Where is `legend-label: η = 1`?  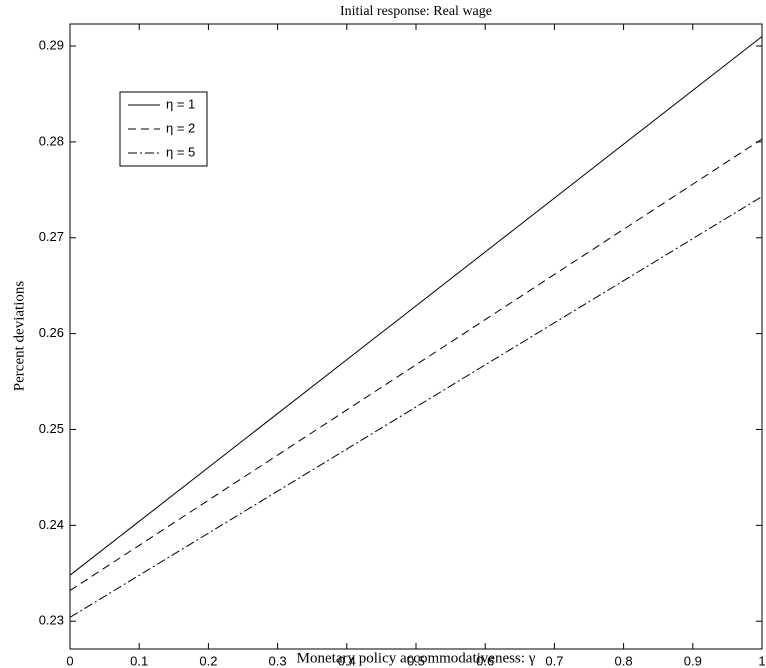
legend-label: η = 1 is located at coordinates (180, 103).